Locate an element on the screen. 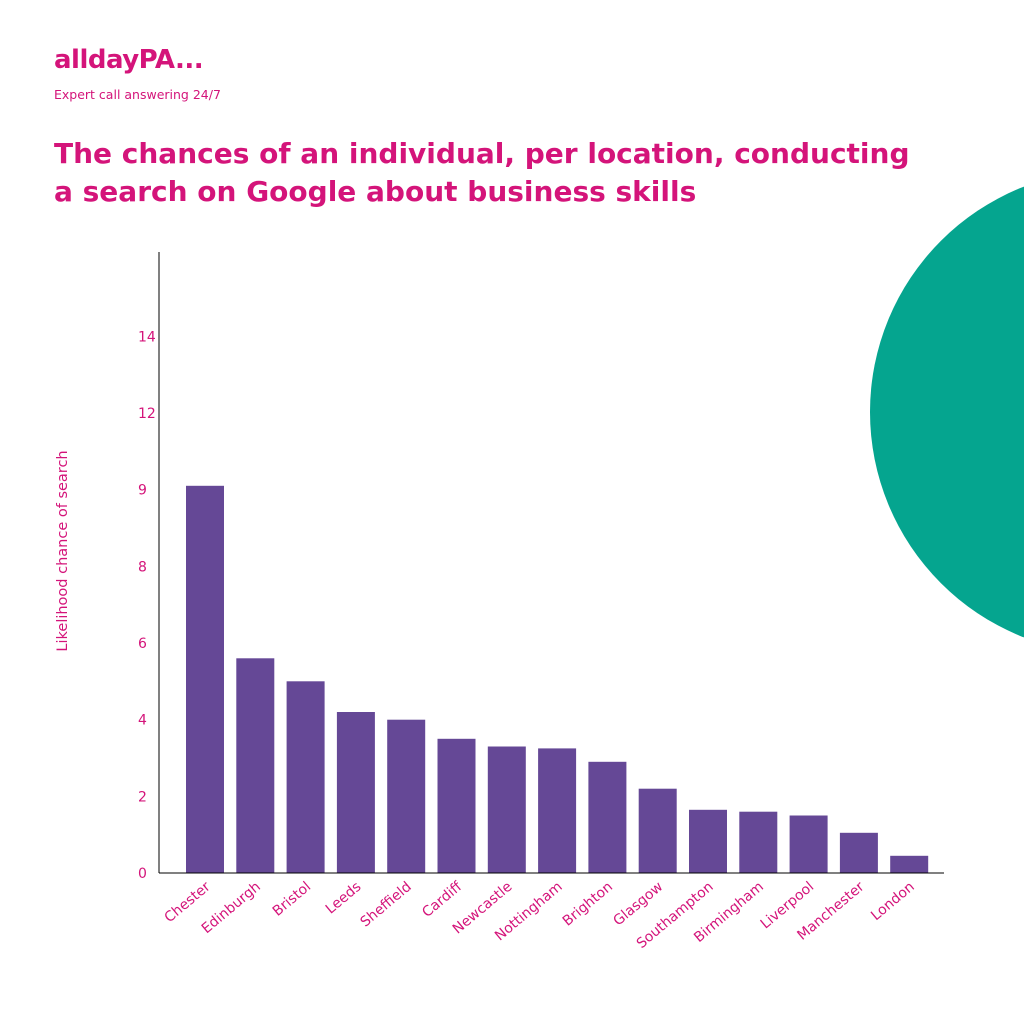 This screenshot has height=1024, width=1024. bar-glasgow is located at coordinates (657, 830).